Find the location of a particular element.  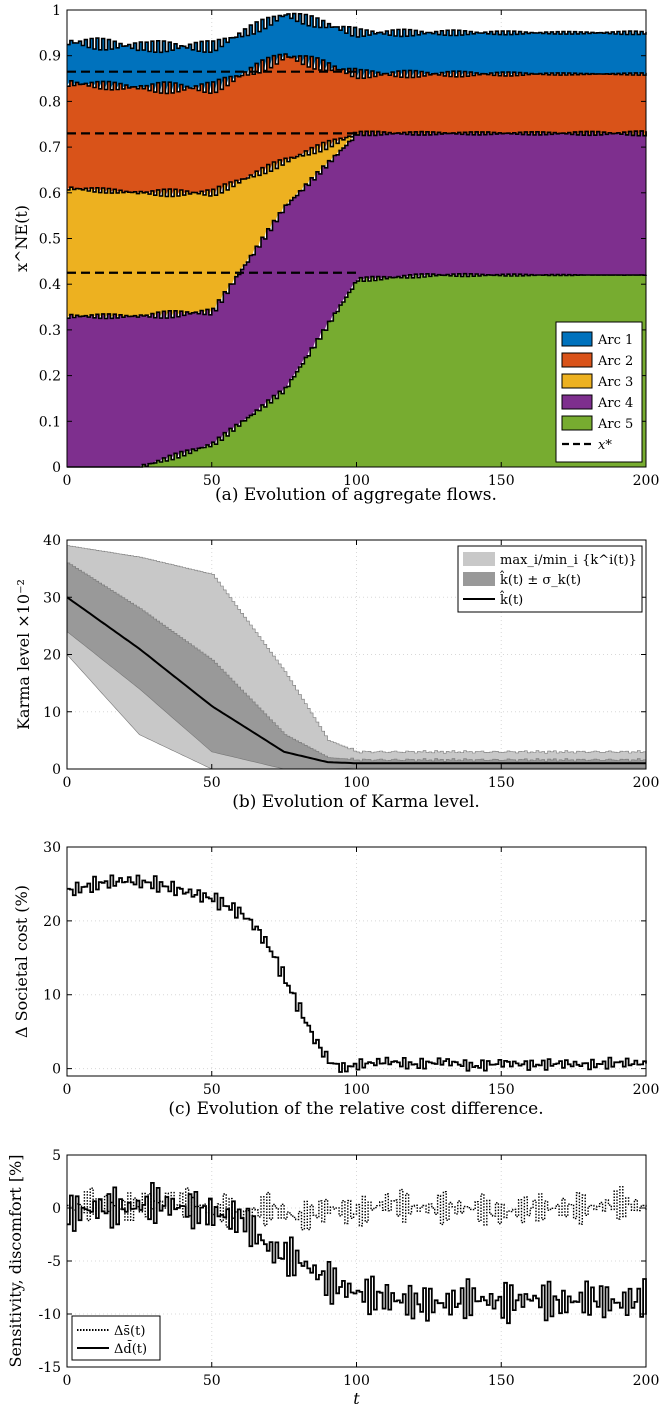

a-ytick-label: 0.2 is located at coordinates (50, 377).